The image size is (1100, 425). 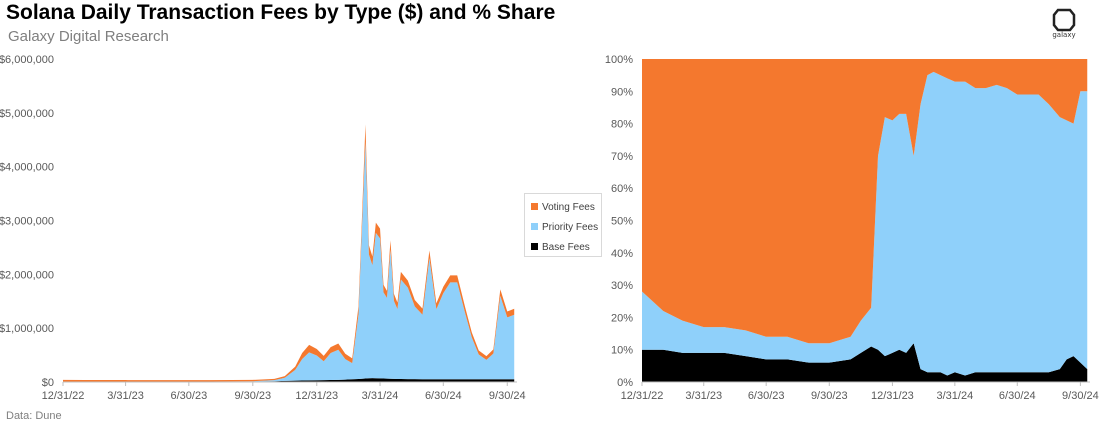 What do you see at coordinates (27, 60) in the screenshot?
I see `y-tick-label: $6,000,000` at bounding box center [27, 60].